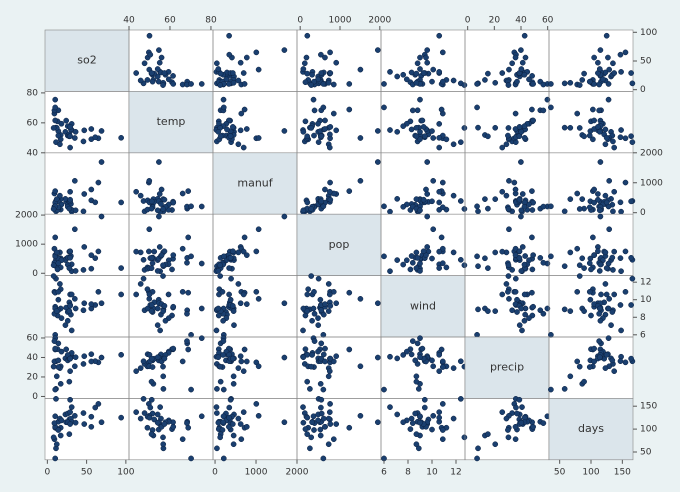 The width and height of the screenshot is (680, 492). I want to click on x-tick-label: 2000, so click(379, 21).